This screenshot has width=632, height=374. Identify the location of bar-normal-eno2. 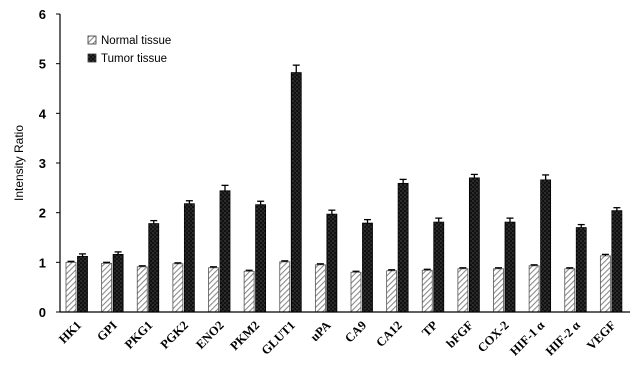
(213, 290).